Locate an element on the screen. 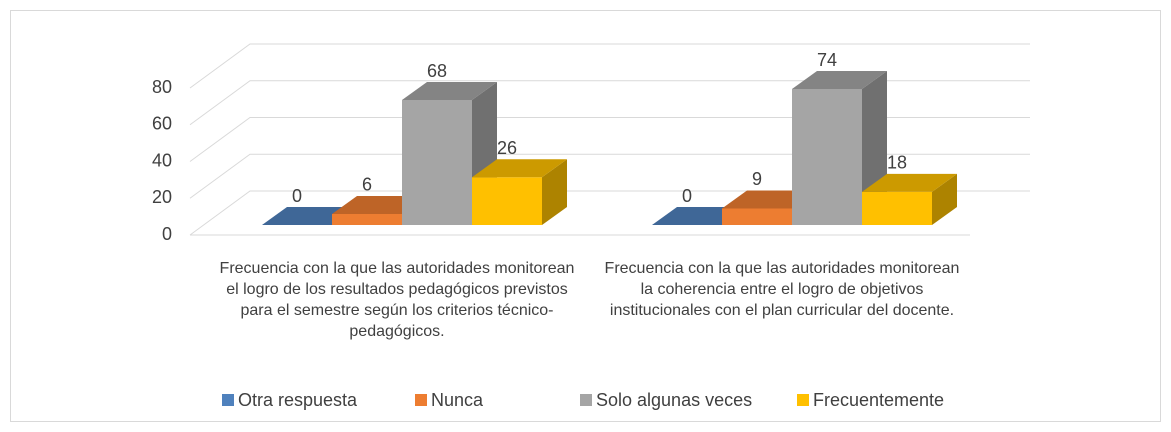  legend-label: Frecuentemente is located at coordinates (878, 400).